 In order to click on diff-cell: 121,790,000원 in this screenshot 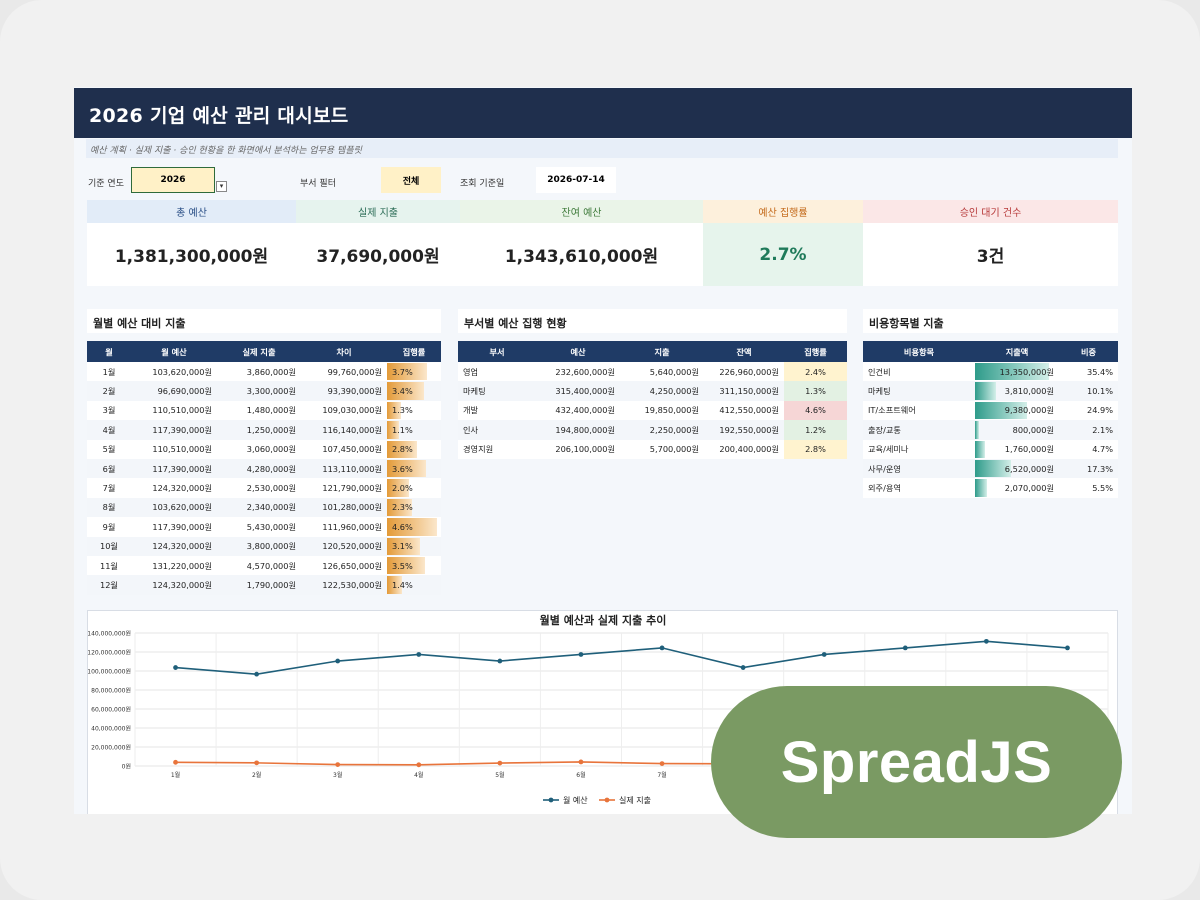, I will do `click(344, 488)`.